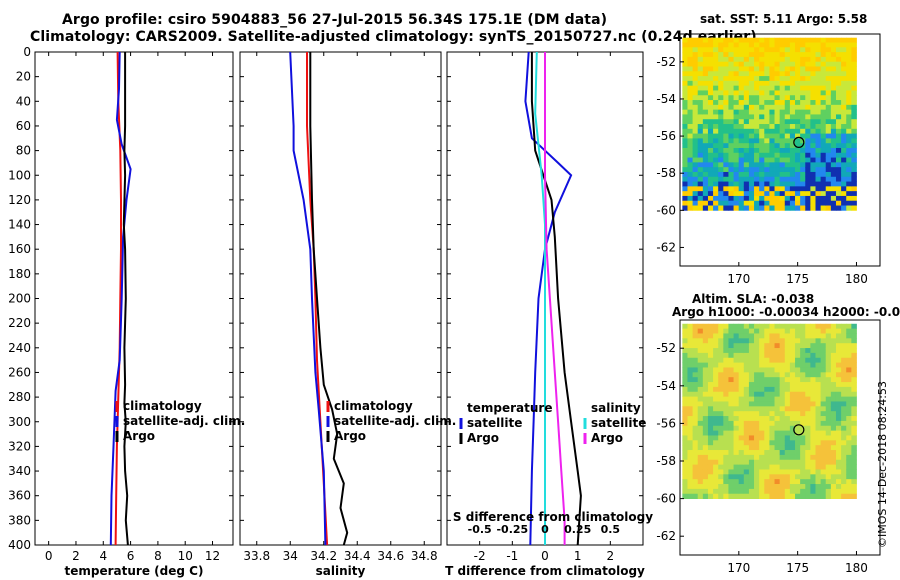 This screenshot has width=900, height=580. I want to click on sla_map-cells, so click(769, 411).